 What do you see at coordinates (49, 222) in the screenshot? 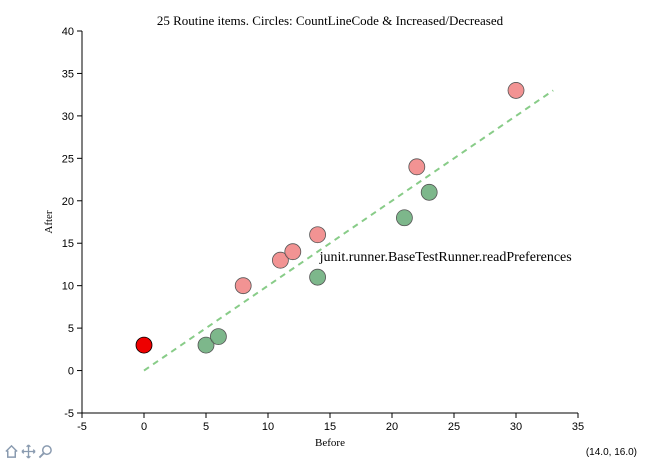
I see `y-axis-title: After` at bounding box center [49, 222].